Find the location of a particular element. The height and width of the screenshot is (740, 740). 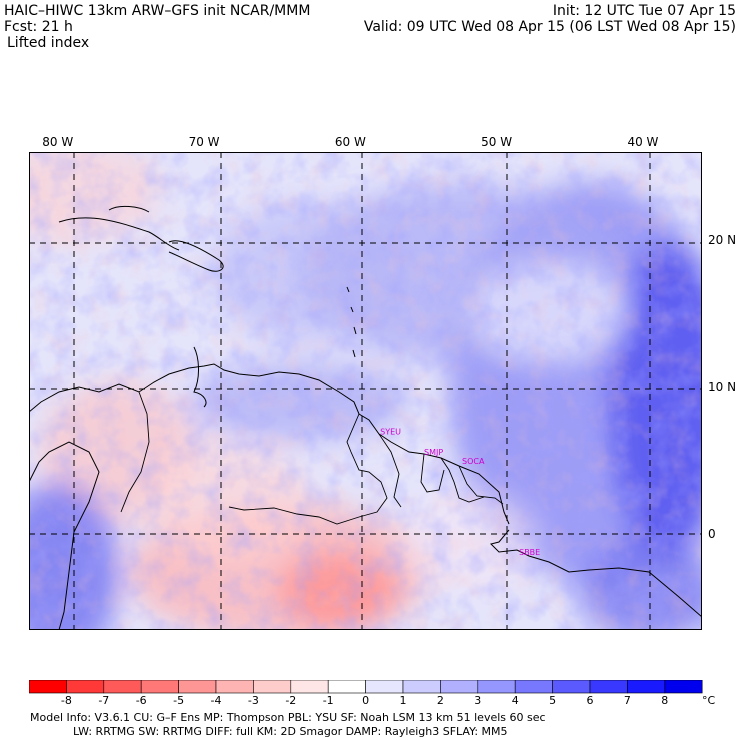

colorbar-swatches is located at coordinates (366, 687).